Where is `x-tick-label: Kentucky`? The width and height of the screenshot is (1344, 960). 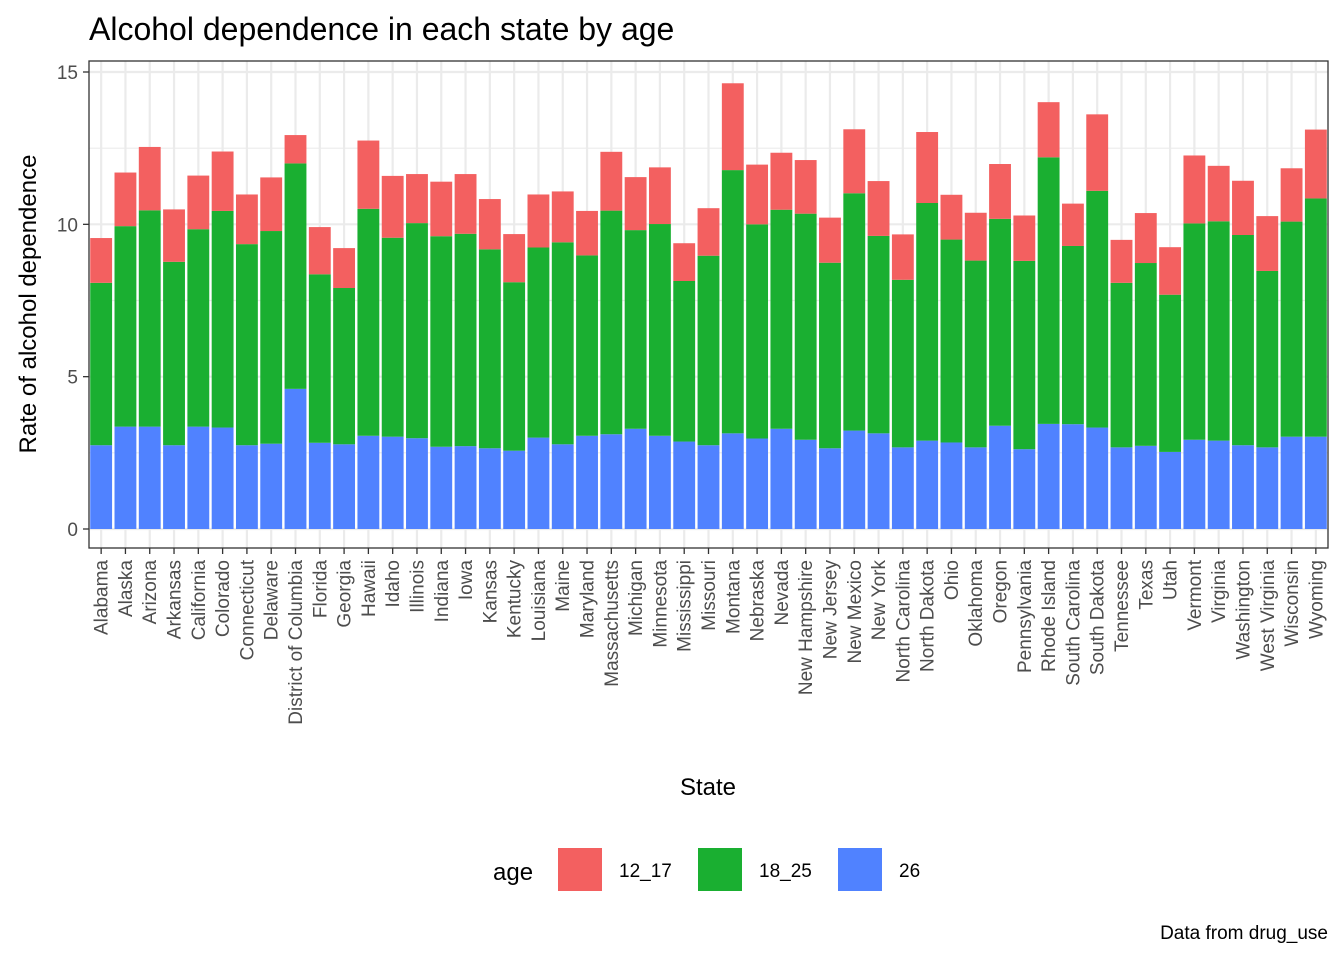 x-tick-label: Kentucky is located at coordinates (515, 599).